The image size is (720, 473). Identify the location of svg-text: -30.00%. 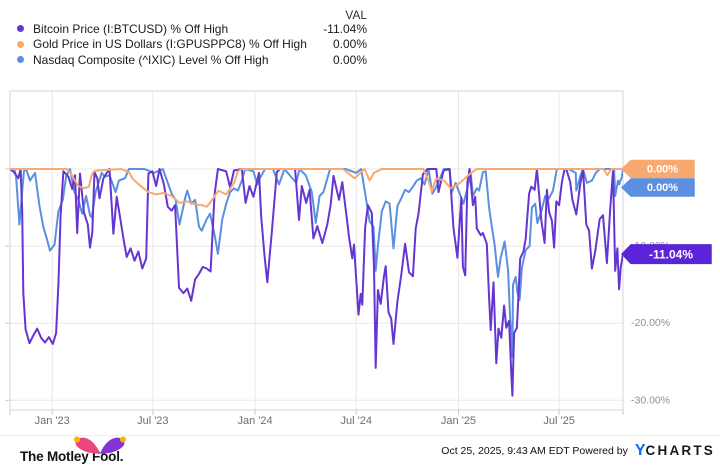
(650, 400).